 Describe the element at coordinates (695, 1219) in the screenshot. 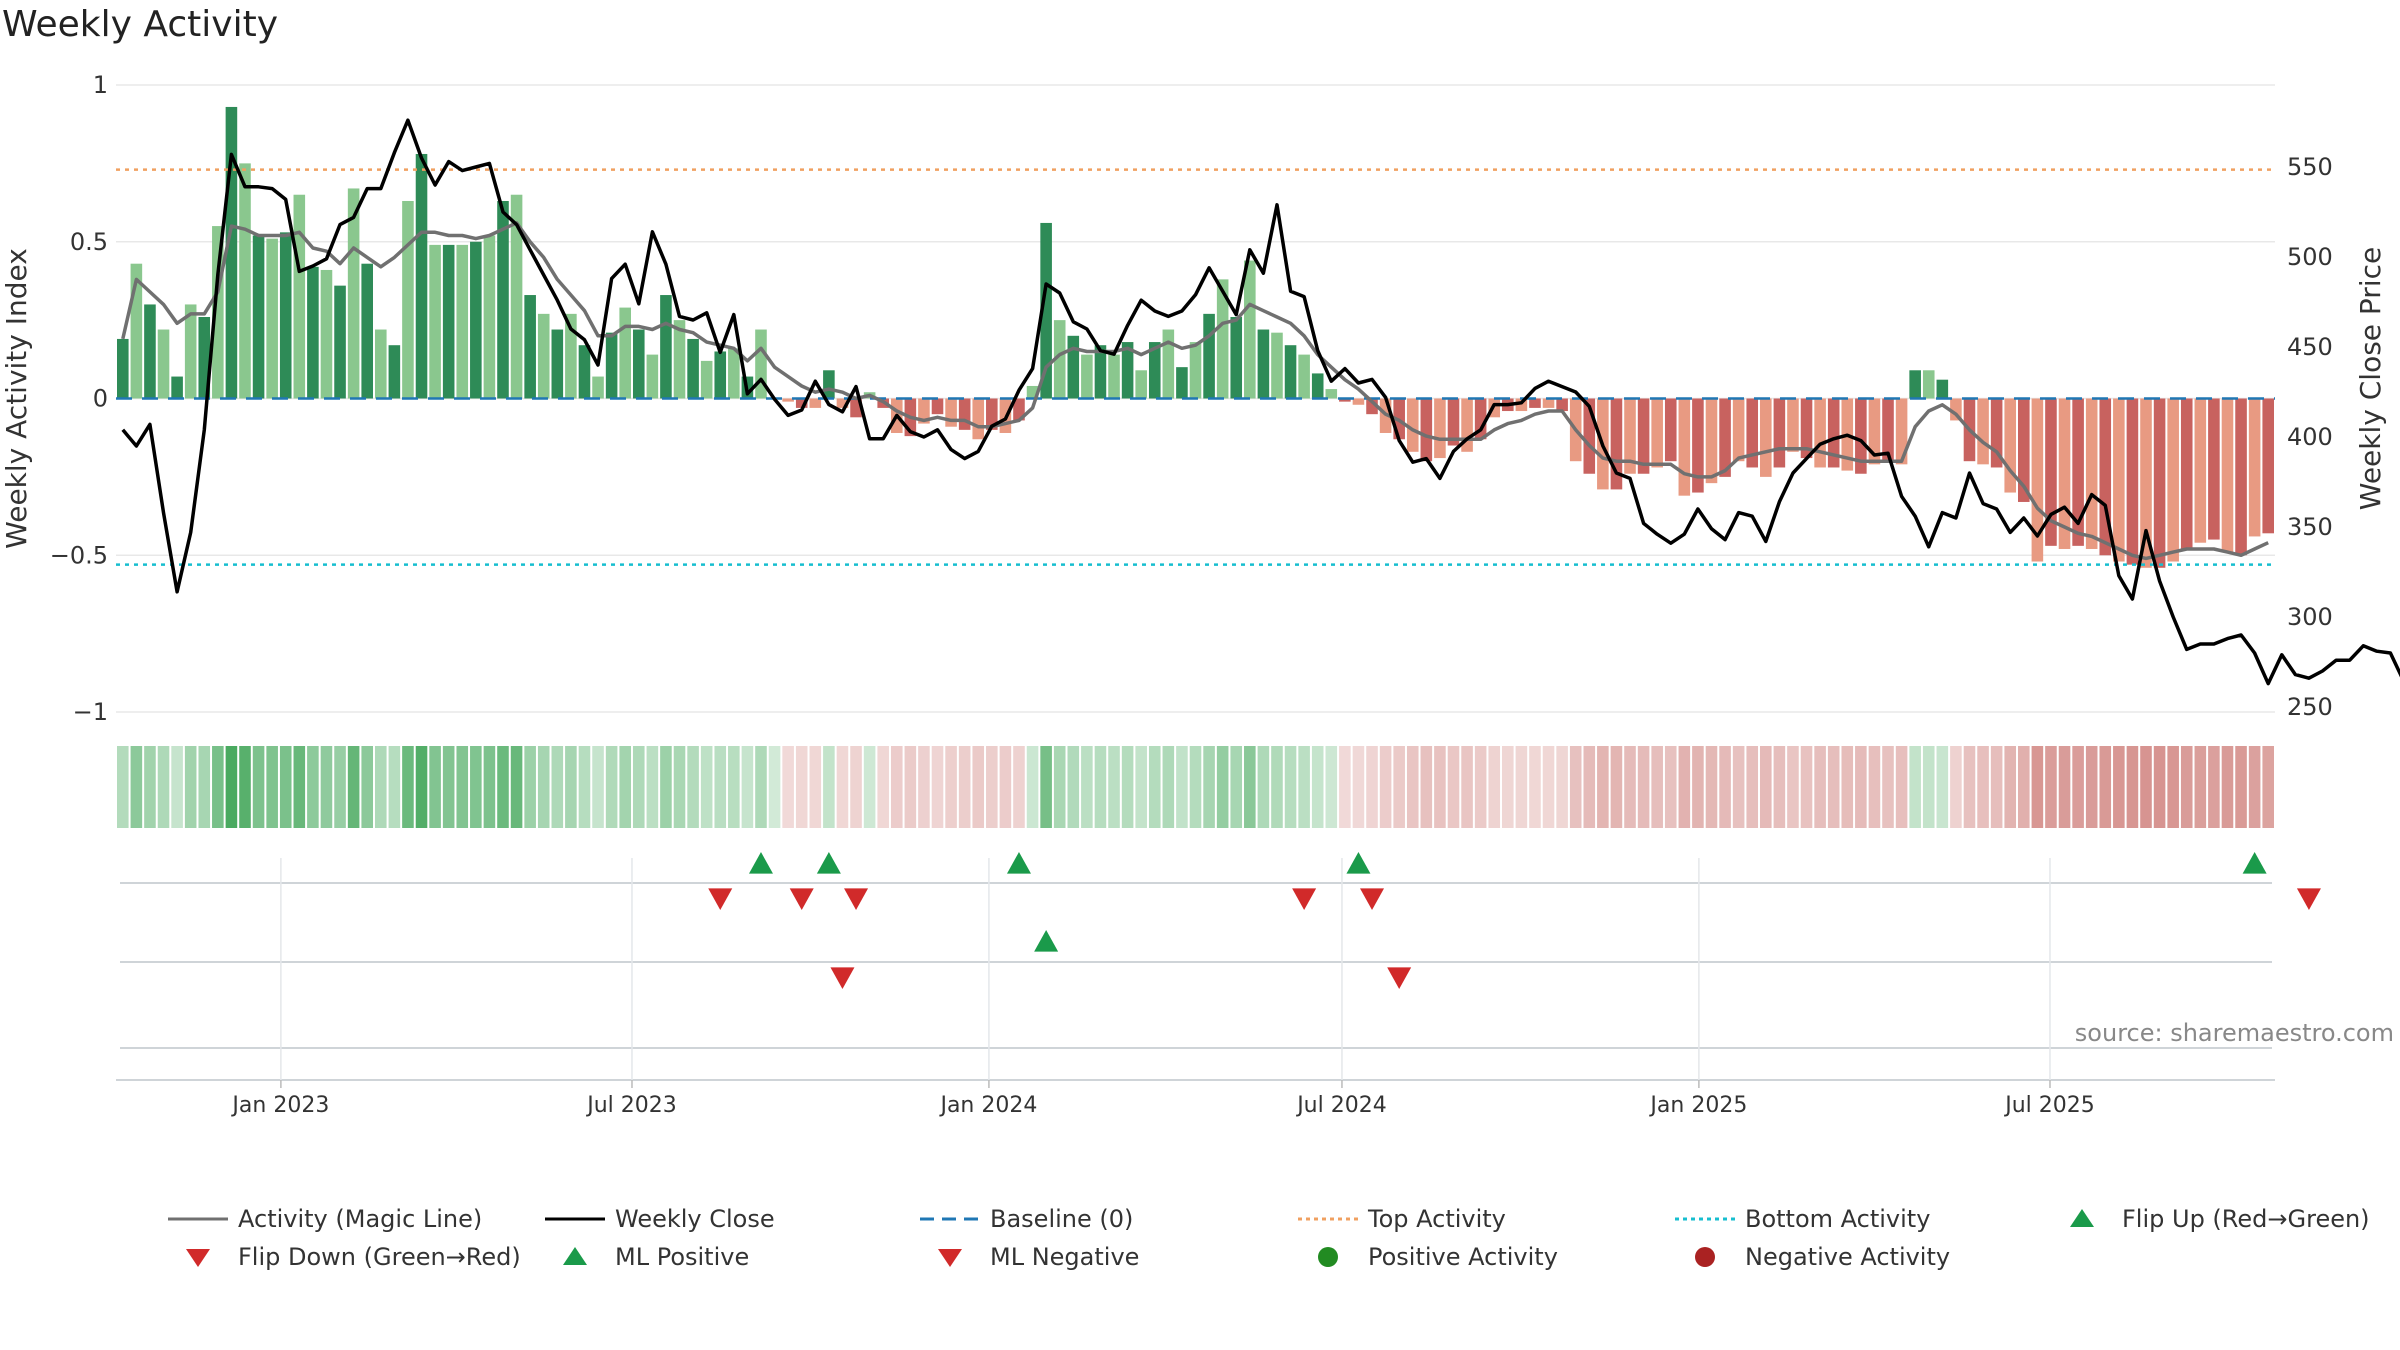

I see `legend-weekly-close-label: Weekly Close` at that location.